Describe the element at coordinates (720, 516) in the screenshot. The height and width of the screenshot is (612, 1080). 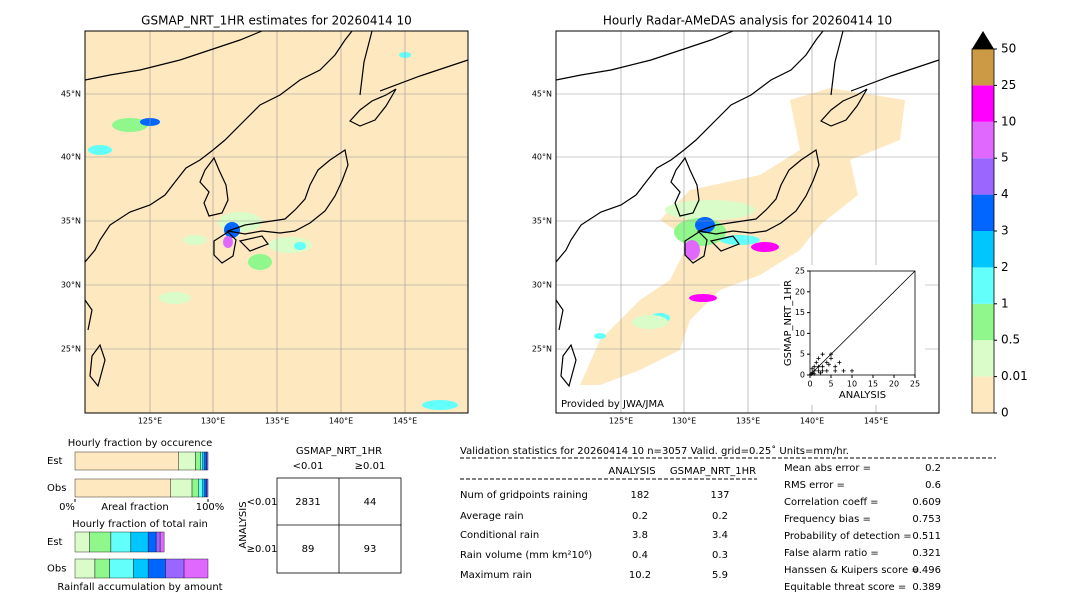
I see `stat-value: 0.2` at that location.